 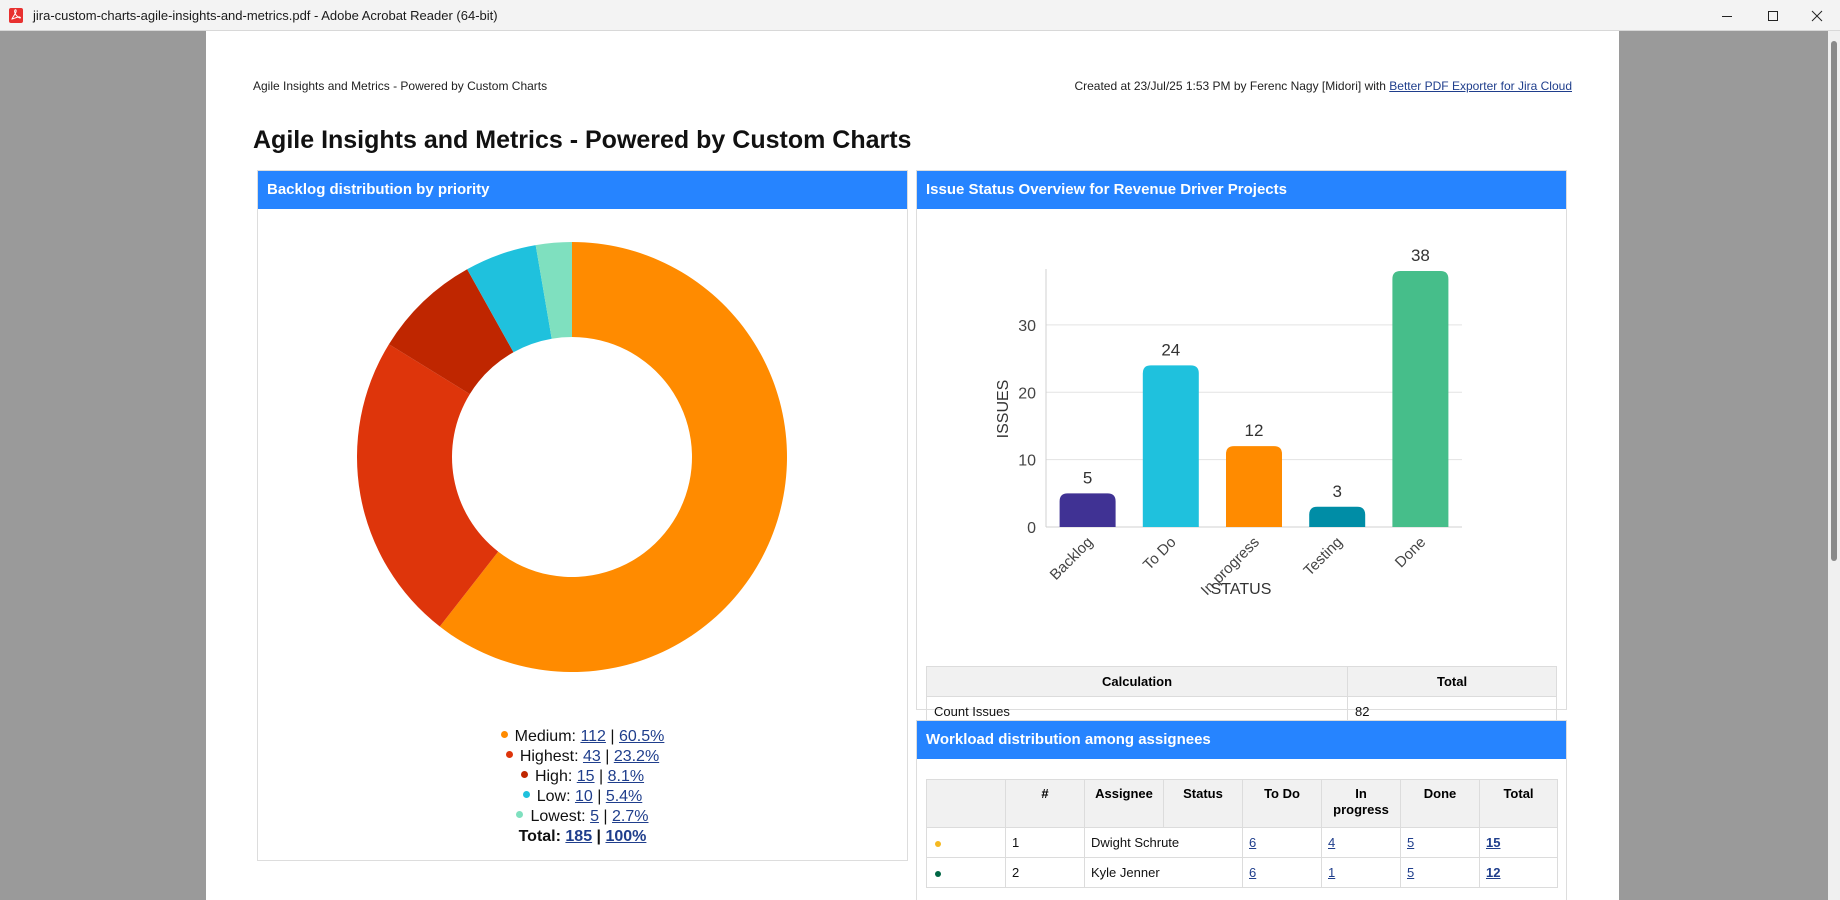 I want to click on legend-label: Medium:, so click(x=545, y=736).